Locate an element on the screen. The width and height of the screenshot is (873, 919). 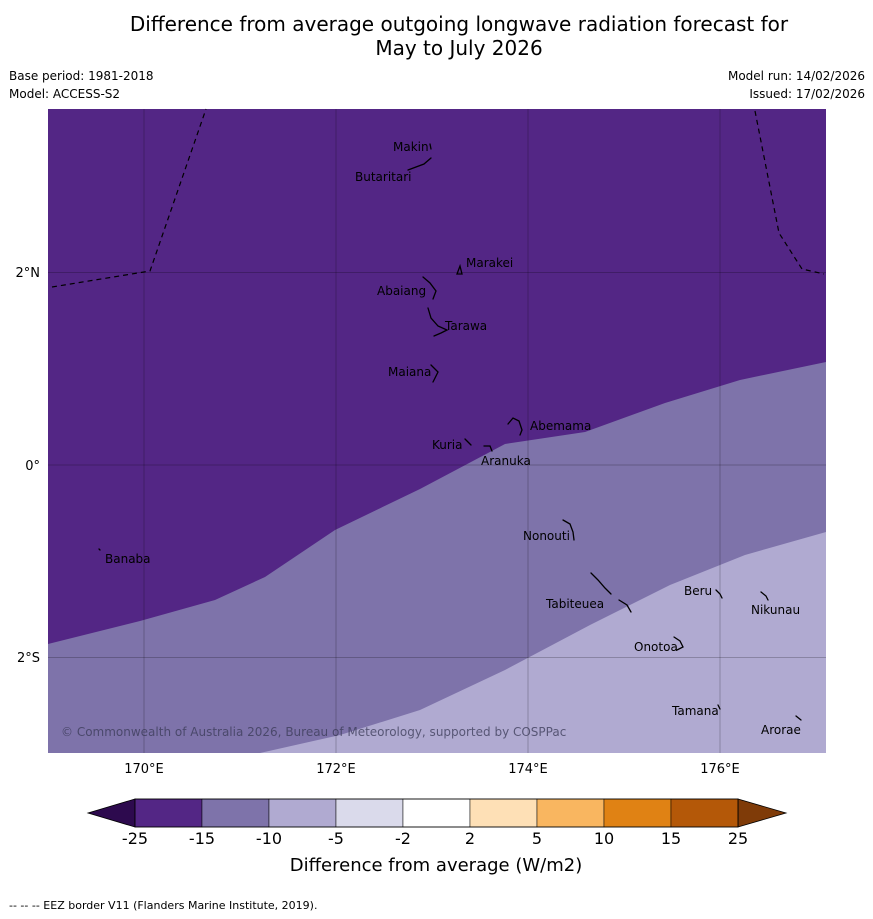
colorbar-over-arrow is located at coordinates (762, 813).